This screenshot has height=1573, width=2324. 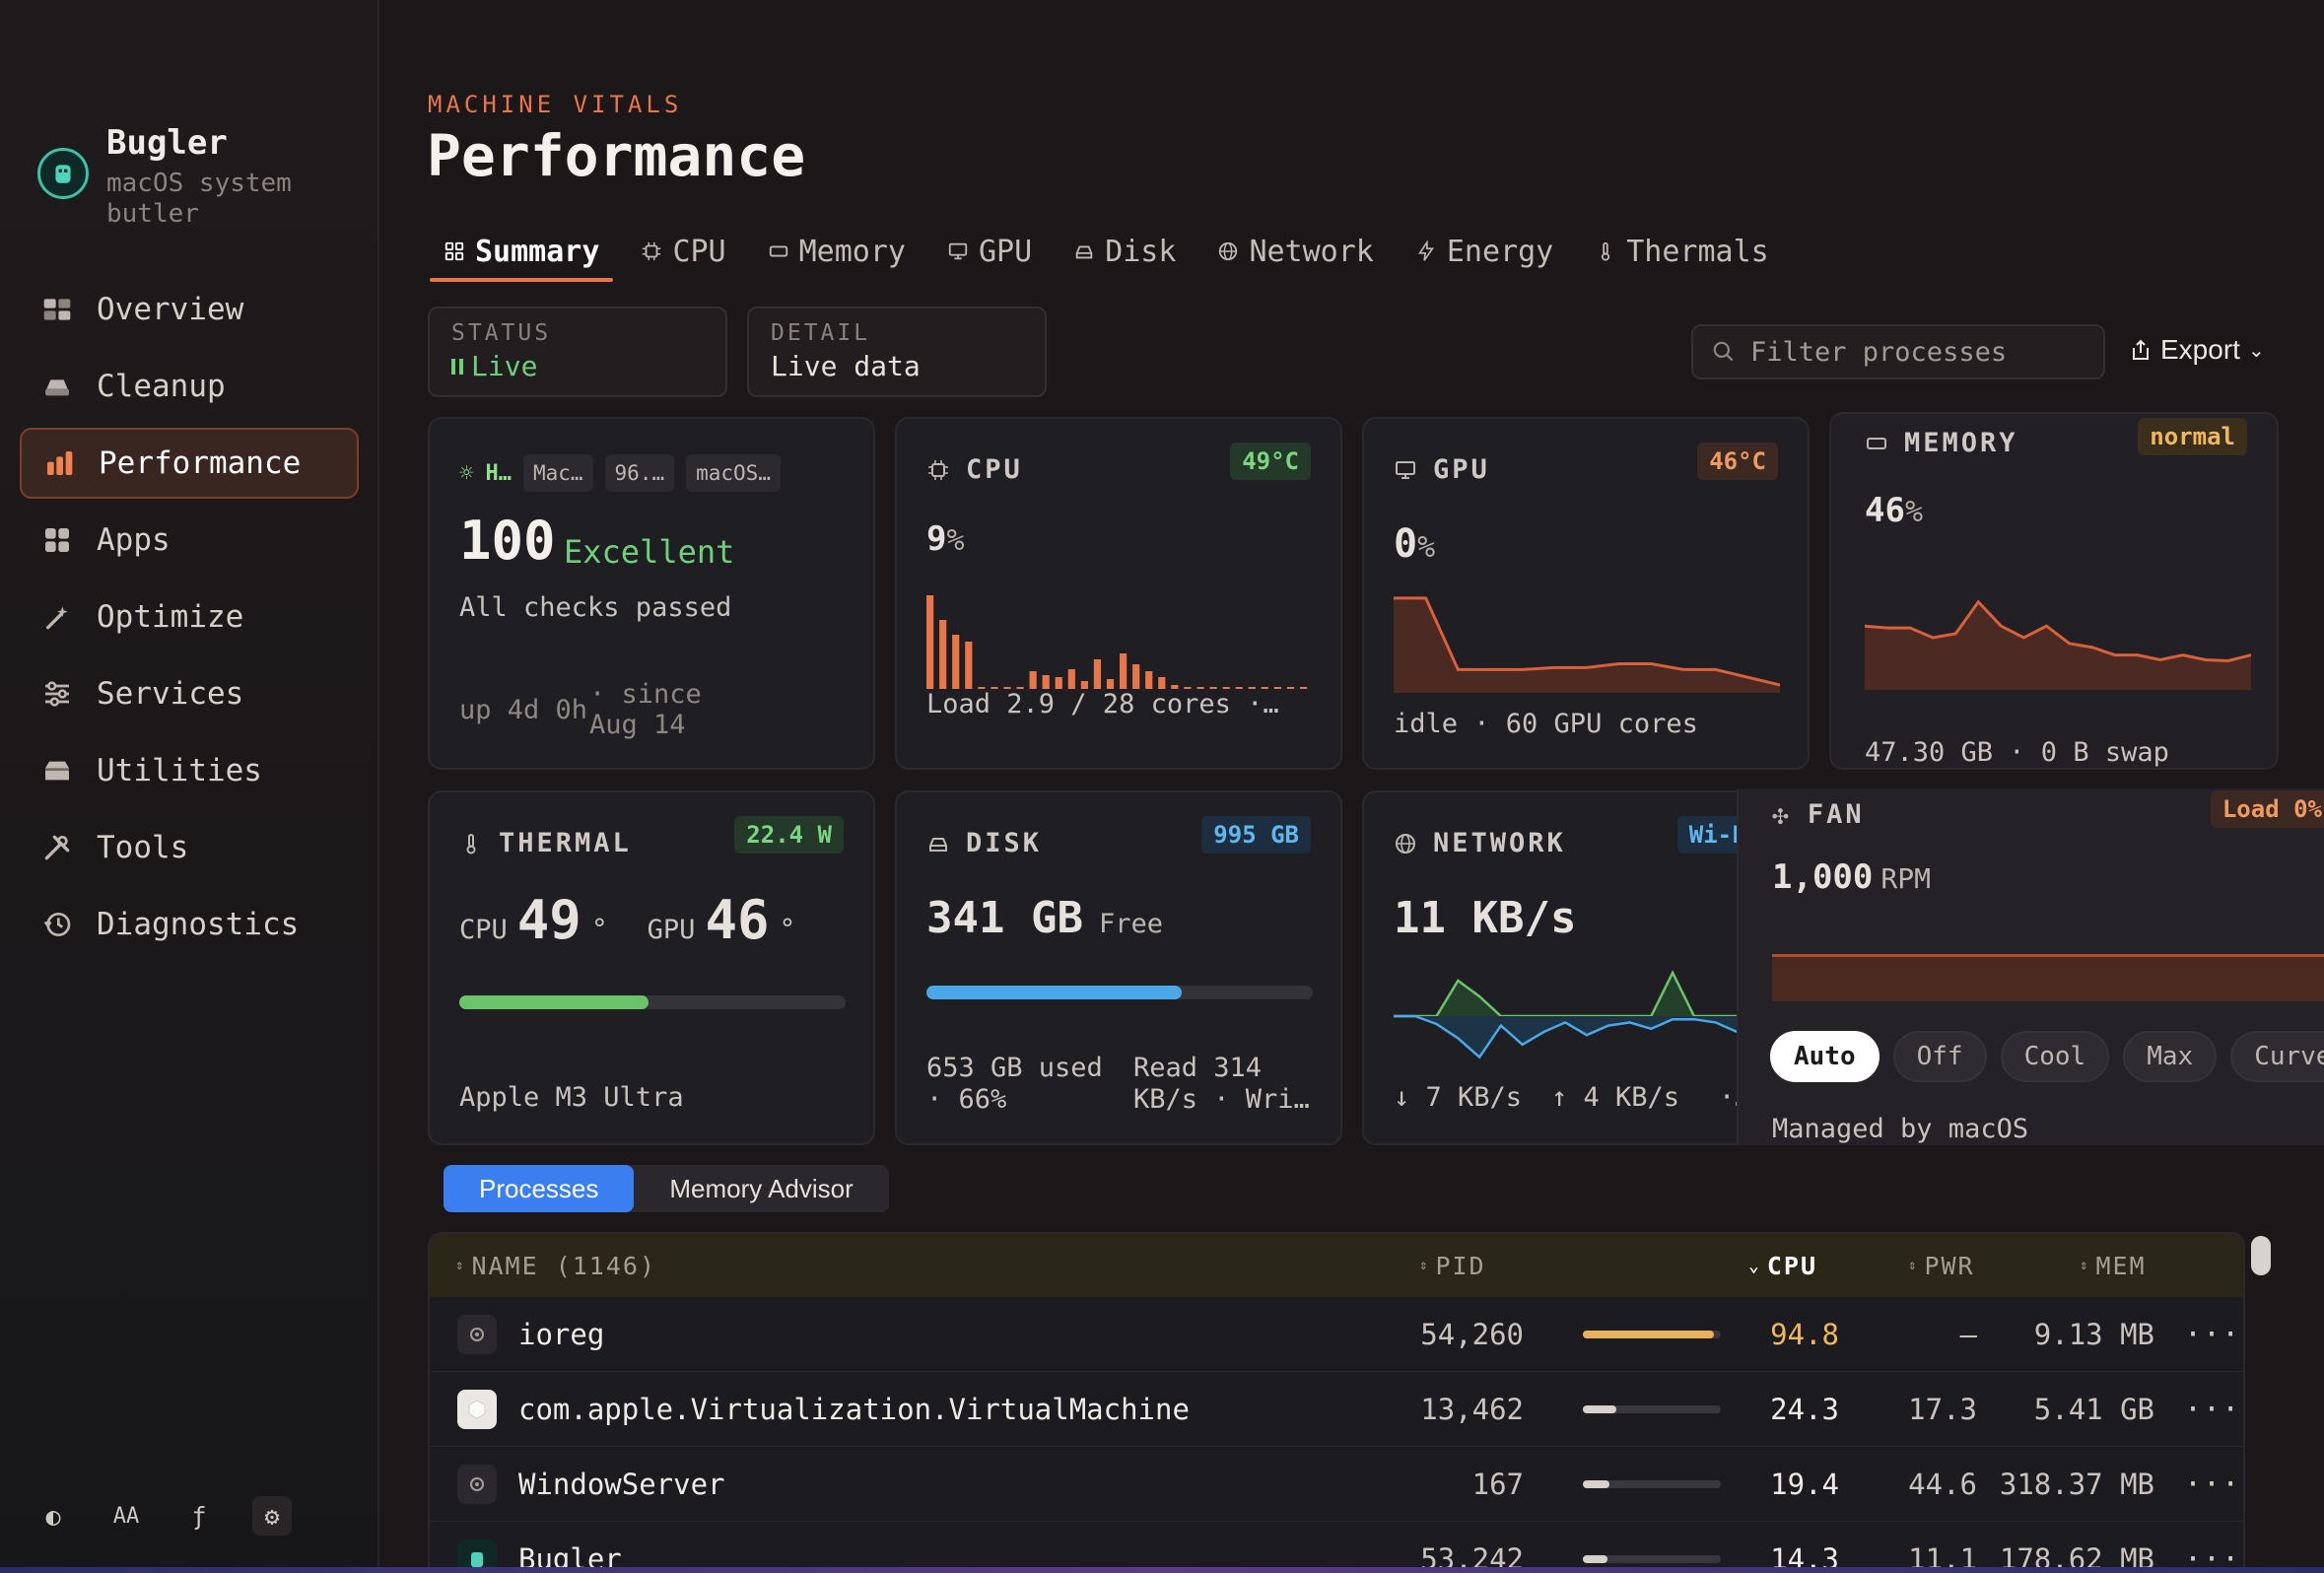 What do you see at coordinates (555, 1265) in the screenshot?
I see `column-name: ⇕ NAME (1146)` at bounding box center [555, 1265].